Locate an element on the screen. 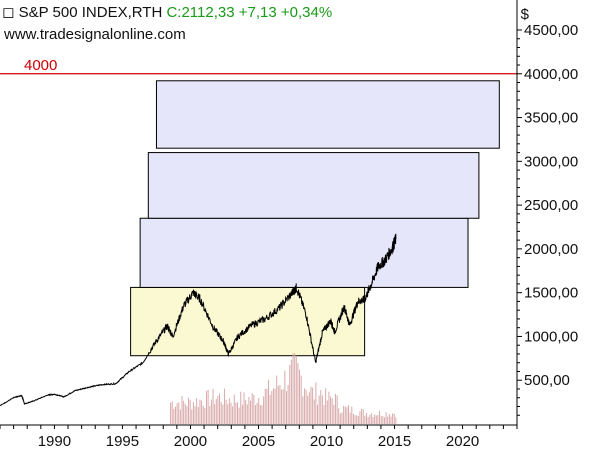 Image resolution: width=595 pixels, height=450 pixels. level-4000-label: 4000 is located at coordinates (40, 65).